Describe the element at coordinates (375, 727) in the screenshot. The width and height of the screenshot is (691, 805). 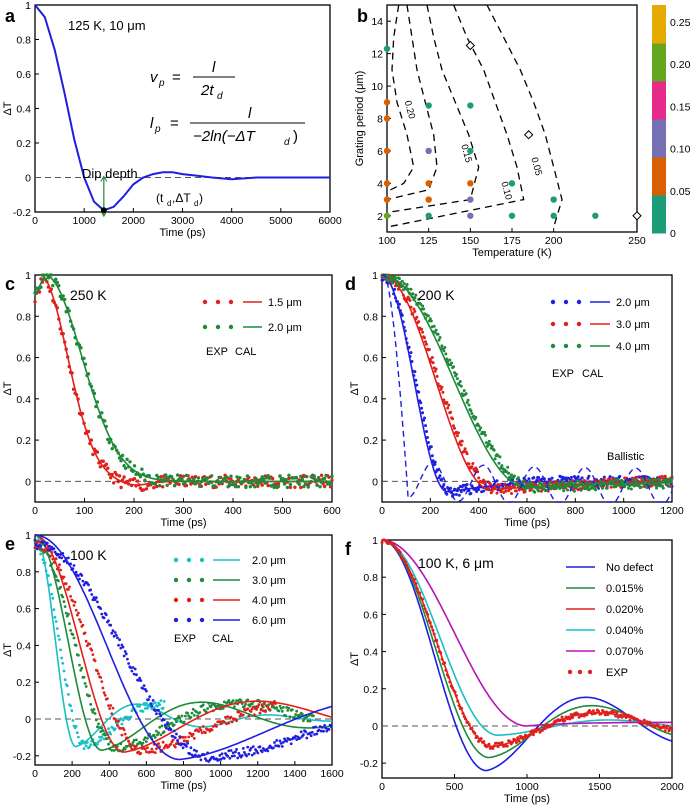
I see `y-tick-label: 0` at that location.